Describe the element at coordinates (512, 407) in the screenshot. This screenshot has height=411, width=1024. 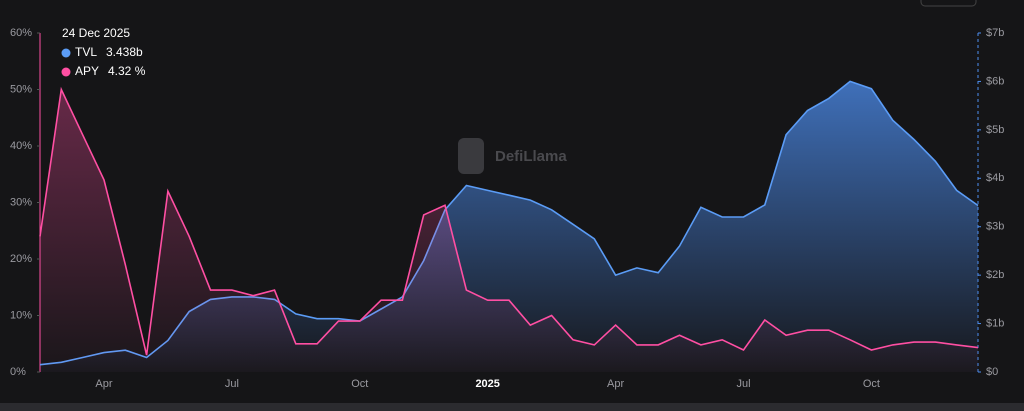
I see `range-slider` at that location.